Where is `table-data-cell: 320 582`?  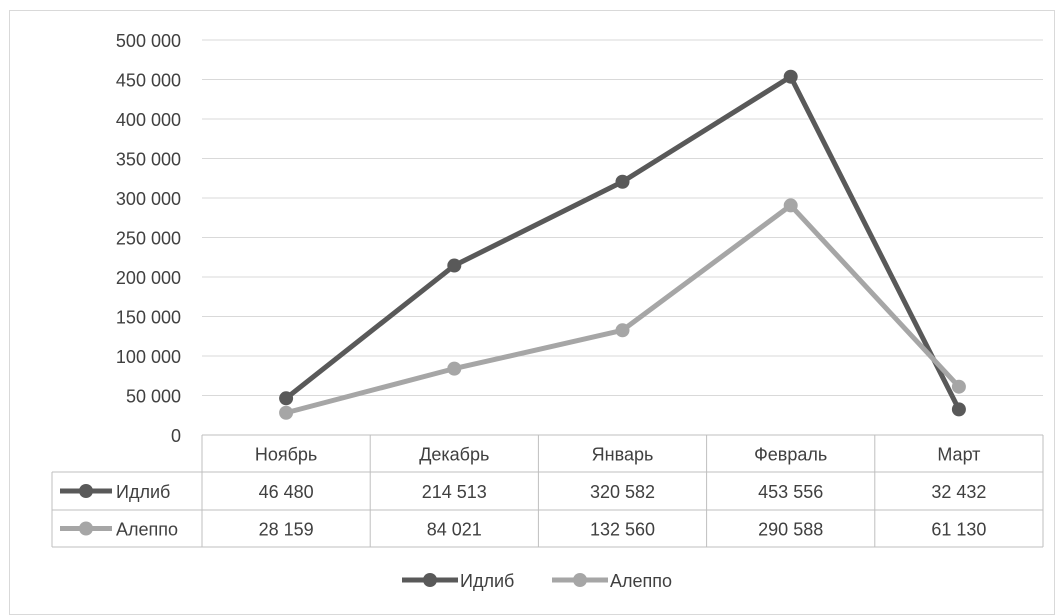 table-data-cell: 320 582 is located at coordinates (622, 492).